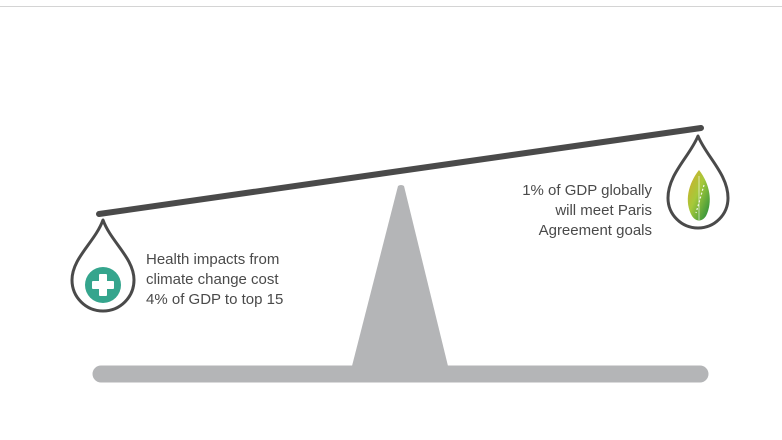  I want to click on left-caption-line: climate change cost, so click(212, 279).